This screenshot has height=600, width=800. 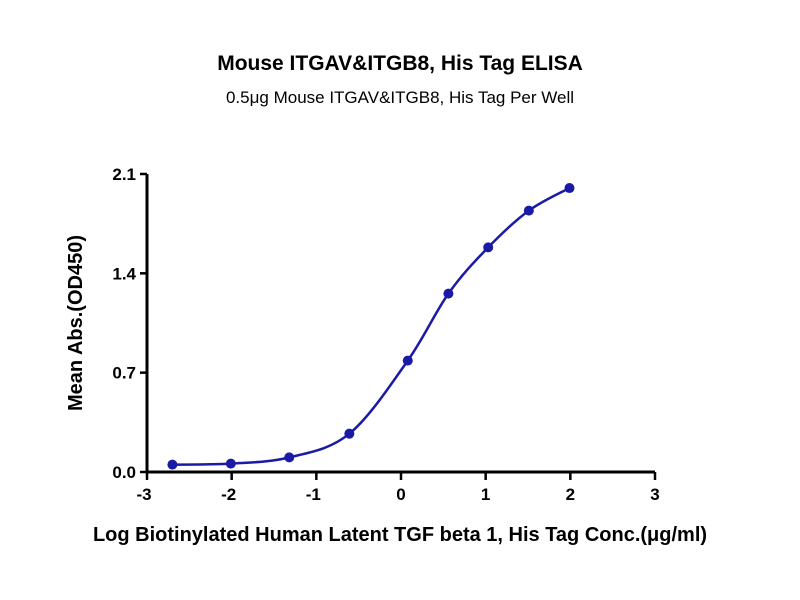 What do you see at coordinates (228, 494) in the screenshot?
I see `x-tick-label: -2` at bounding box center [228, 494].